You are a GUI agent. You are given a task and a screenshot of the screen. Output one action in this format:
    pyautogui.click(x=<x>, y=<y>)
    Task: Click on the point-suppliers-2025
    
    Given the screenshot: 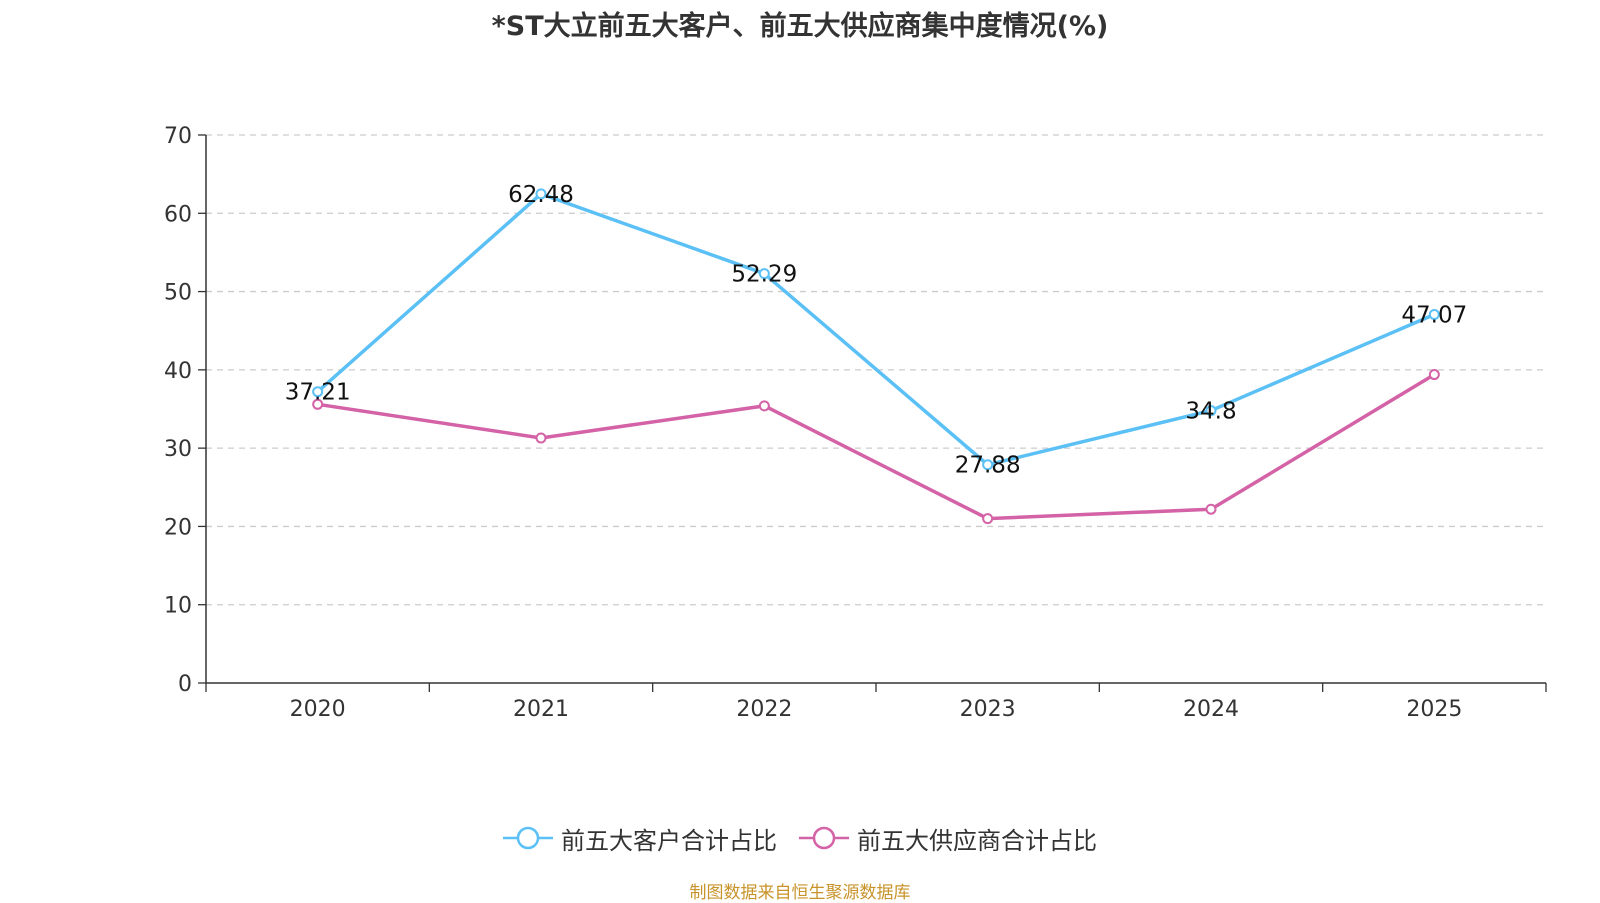 What is the action you would take?
    pyautogui.click(x=1434, y=375)
    